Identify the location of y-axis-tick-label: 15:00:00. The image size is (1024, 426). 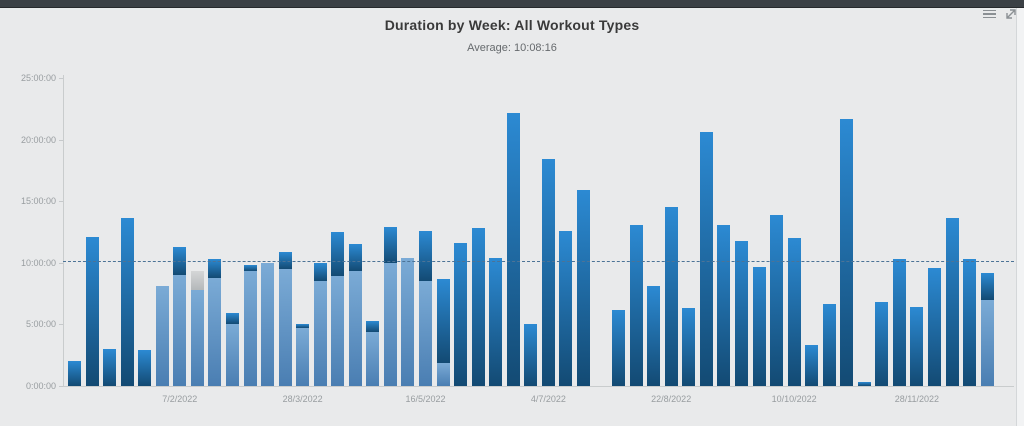
(38, 201).